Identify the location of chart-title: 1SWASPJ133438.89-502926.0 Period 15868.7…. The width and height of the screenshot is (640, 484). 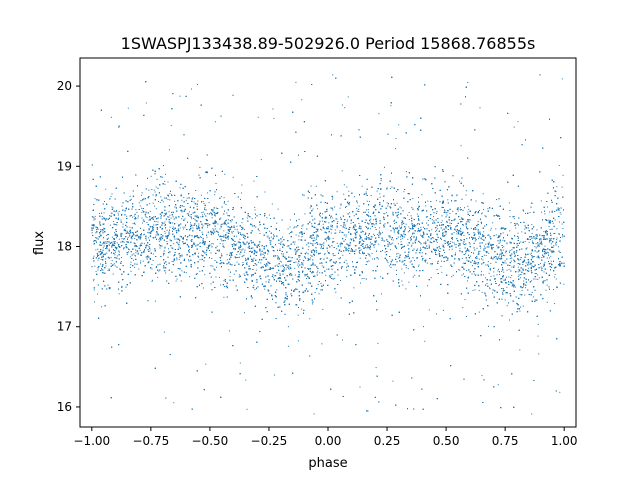
(328, 43).